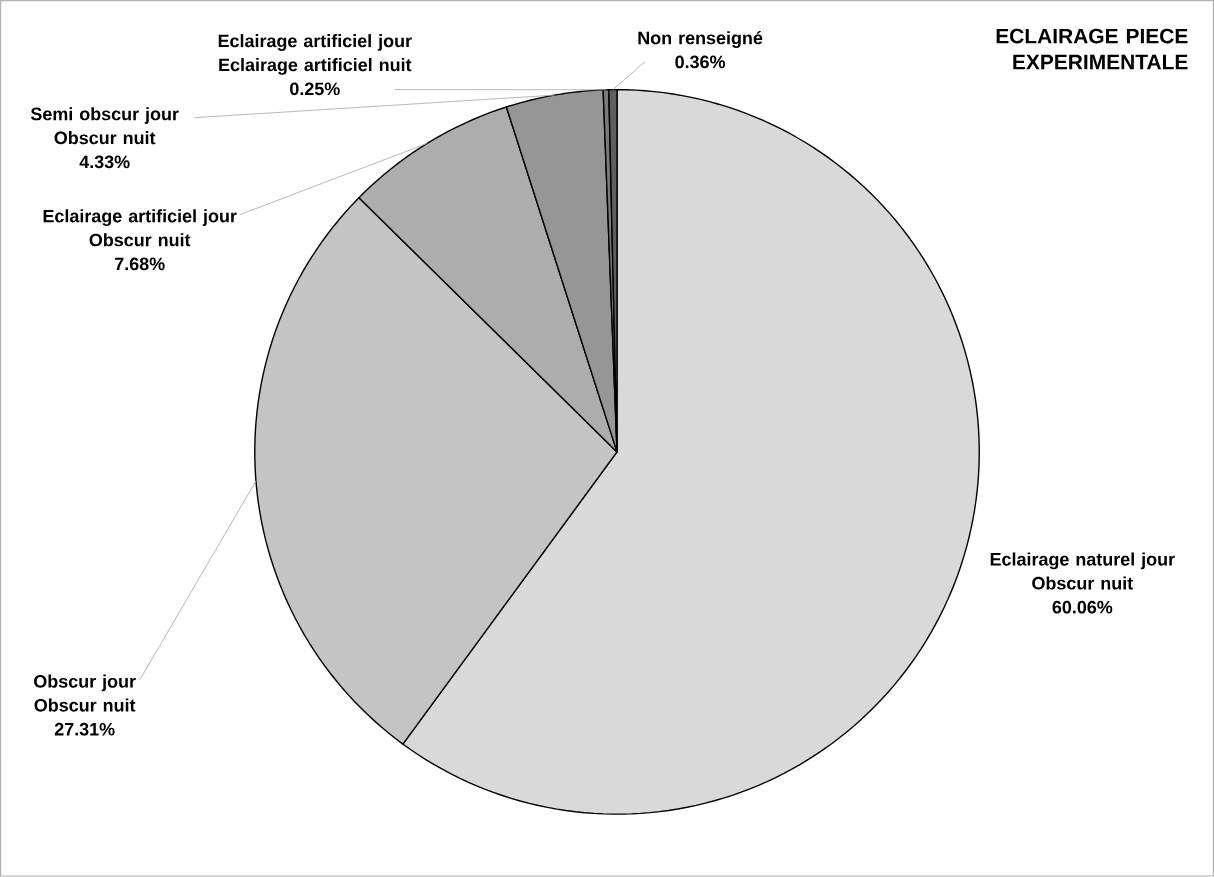 The width and height of the screenshot is (1214, 877). What do you see at coordinates (315, 54) in the screenshot?
I see `slice-label: Eclairage artificiel jour Eclairage artificiel nuit` at bounding box center [315, 54].